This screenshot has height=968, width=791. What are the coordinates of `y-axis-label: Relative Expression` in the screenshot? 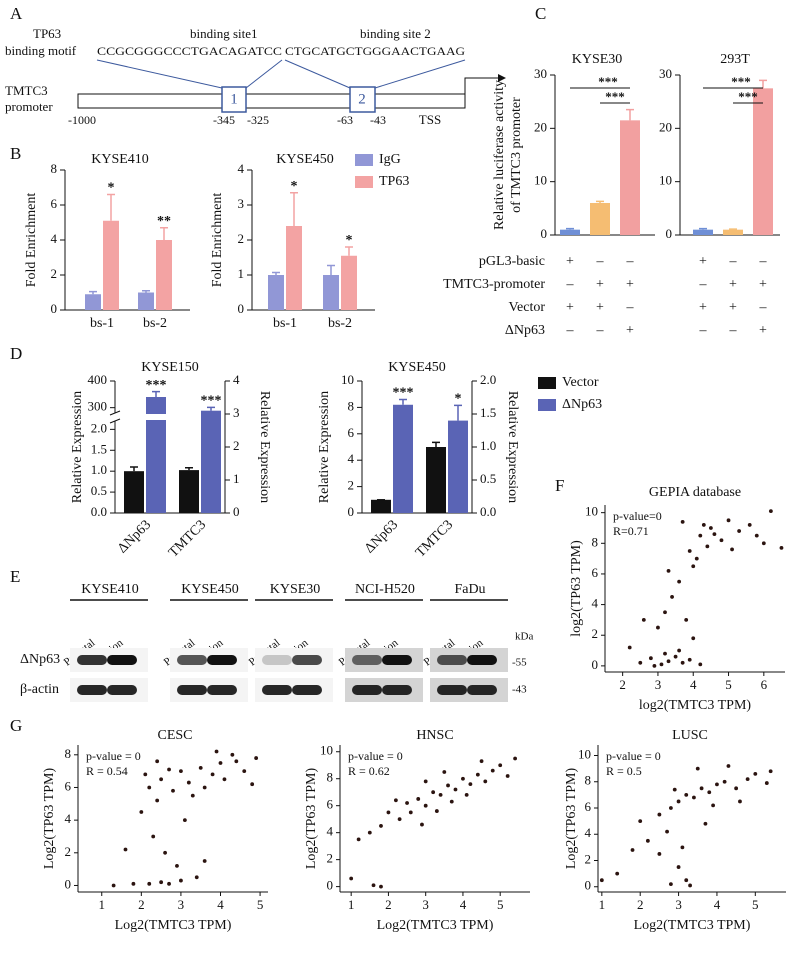 It's located at (324, 447).